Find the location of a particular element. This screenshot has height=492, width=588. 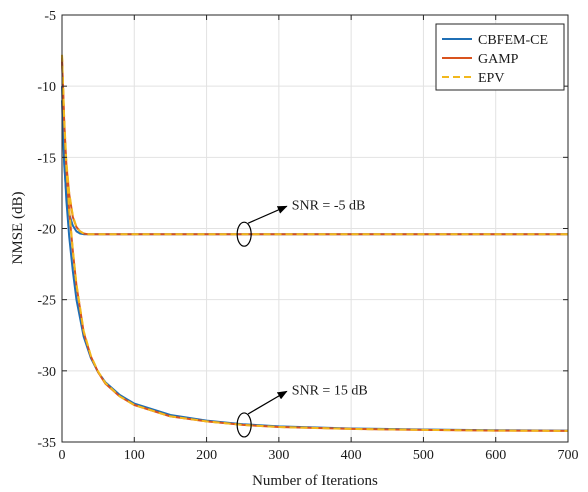

x-tick-label: 400 is located at coordinates (351, 455).